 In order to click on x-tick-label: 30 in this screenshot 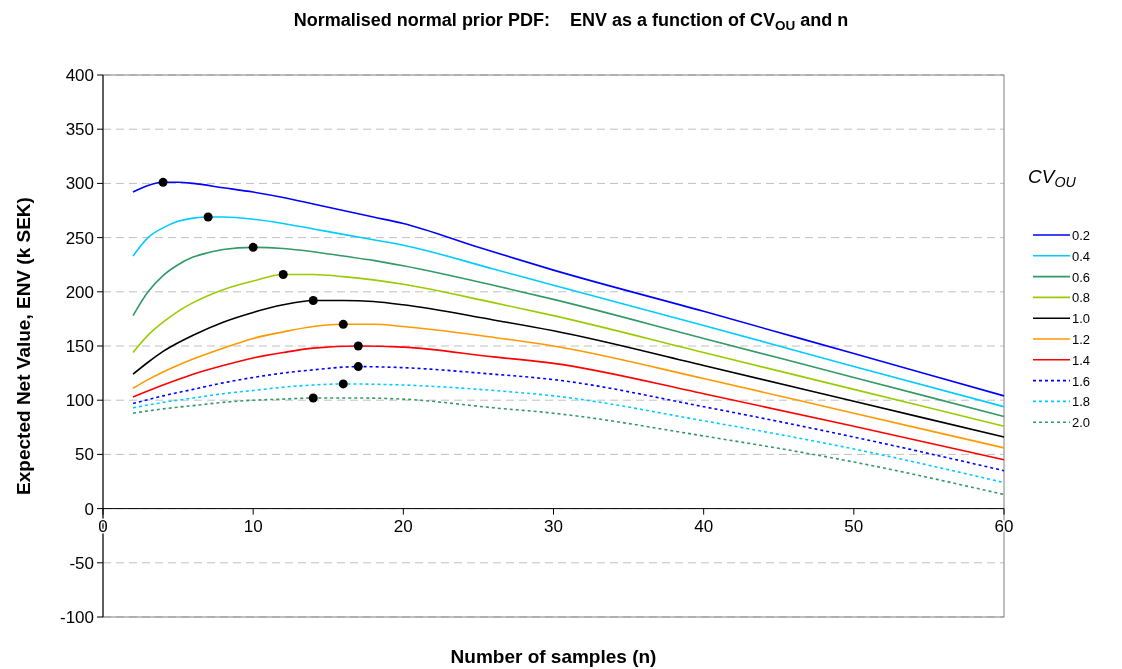, I will do `click(553, 526)`.